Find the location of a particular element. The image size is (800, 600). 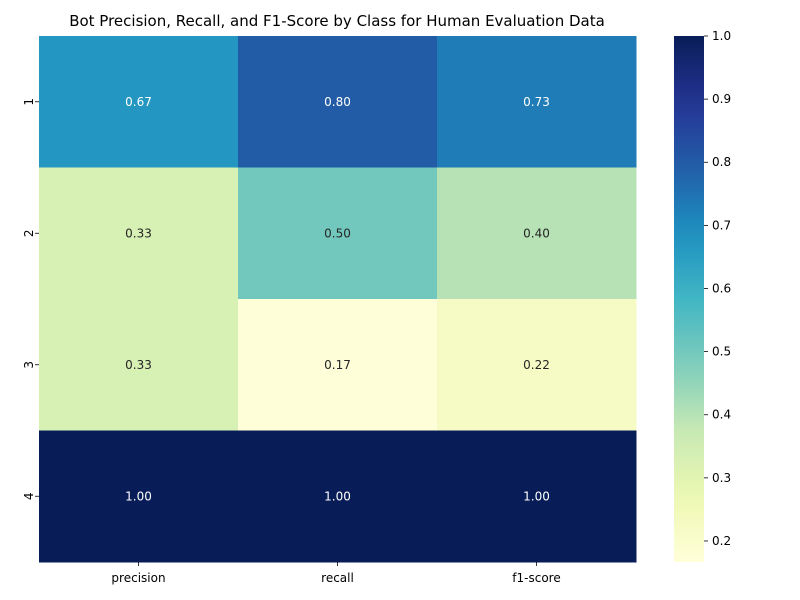

y-tick-label: 4 is located at coordinates (29, 496).